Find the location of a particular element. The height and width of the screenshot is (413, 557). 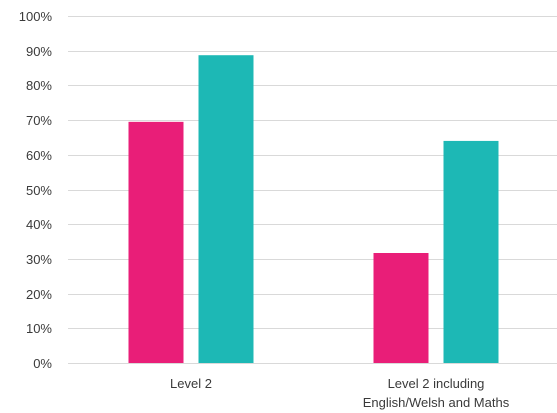

y-axis-tick-labels: 0% 10% 20% 30% 40% 50% 60% 70% 80% 90% 100% is located at coordinates (36, 190).